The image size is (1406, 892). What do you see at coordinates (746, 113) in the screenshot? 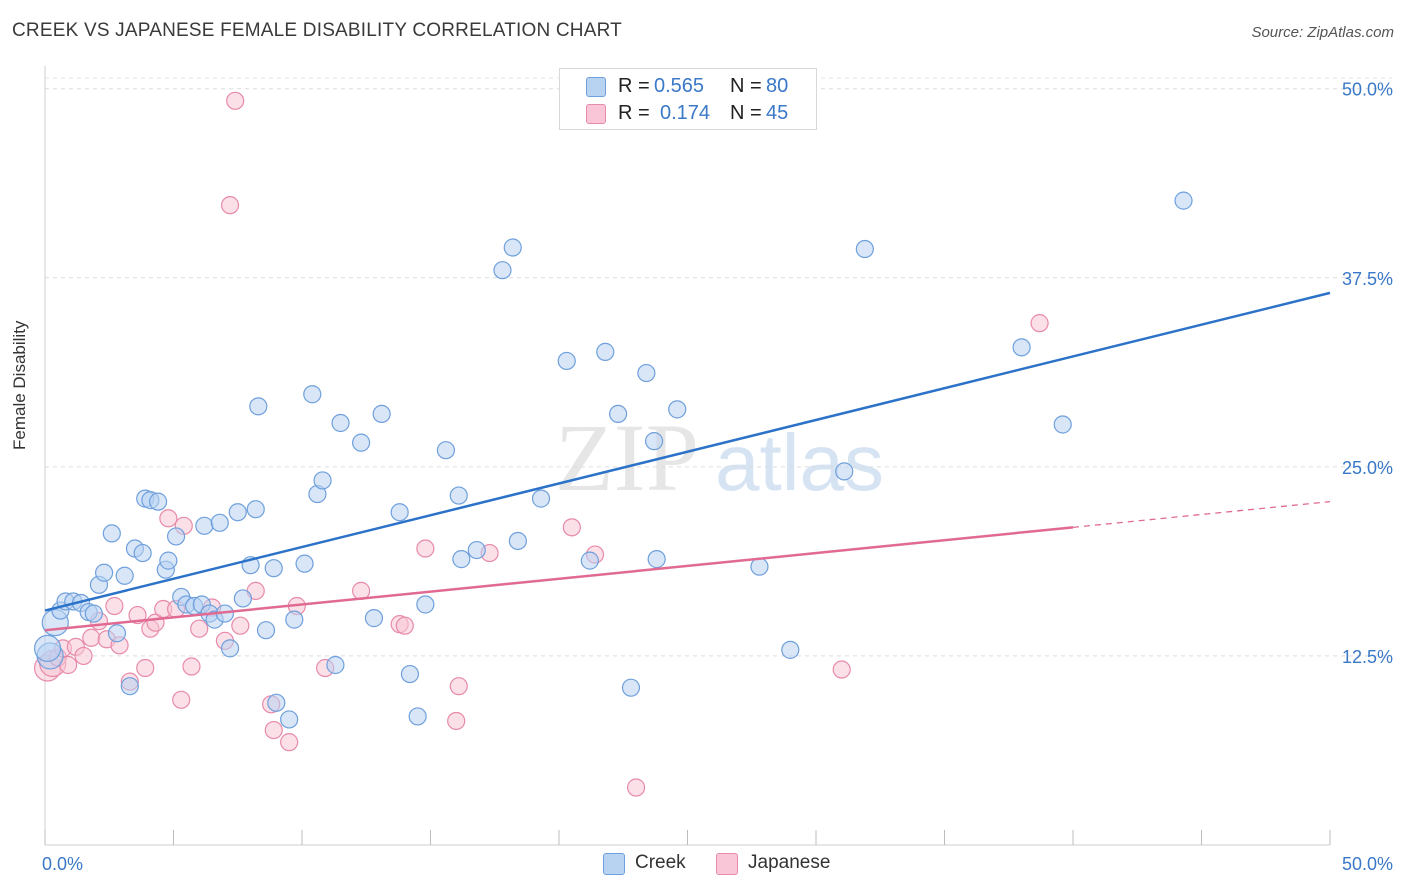
I see `japanese-n-label: N =` at bounding box center [746, 113].